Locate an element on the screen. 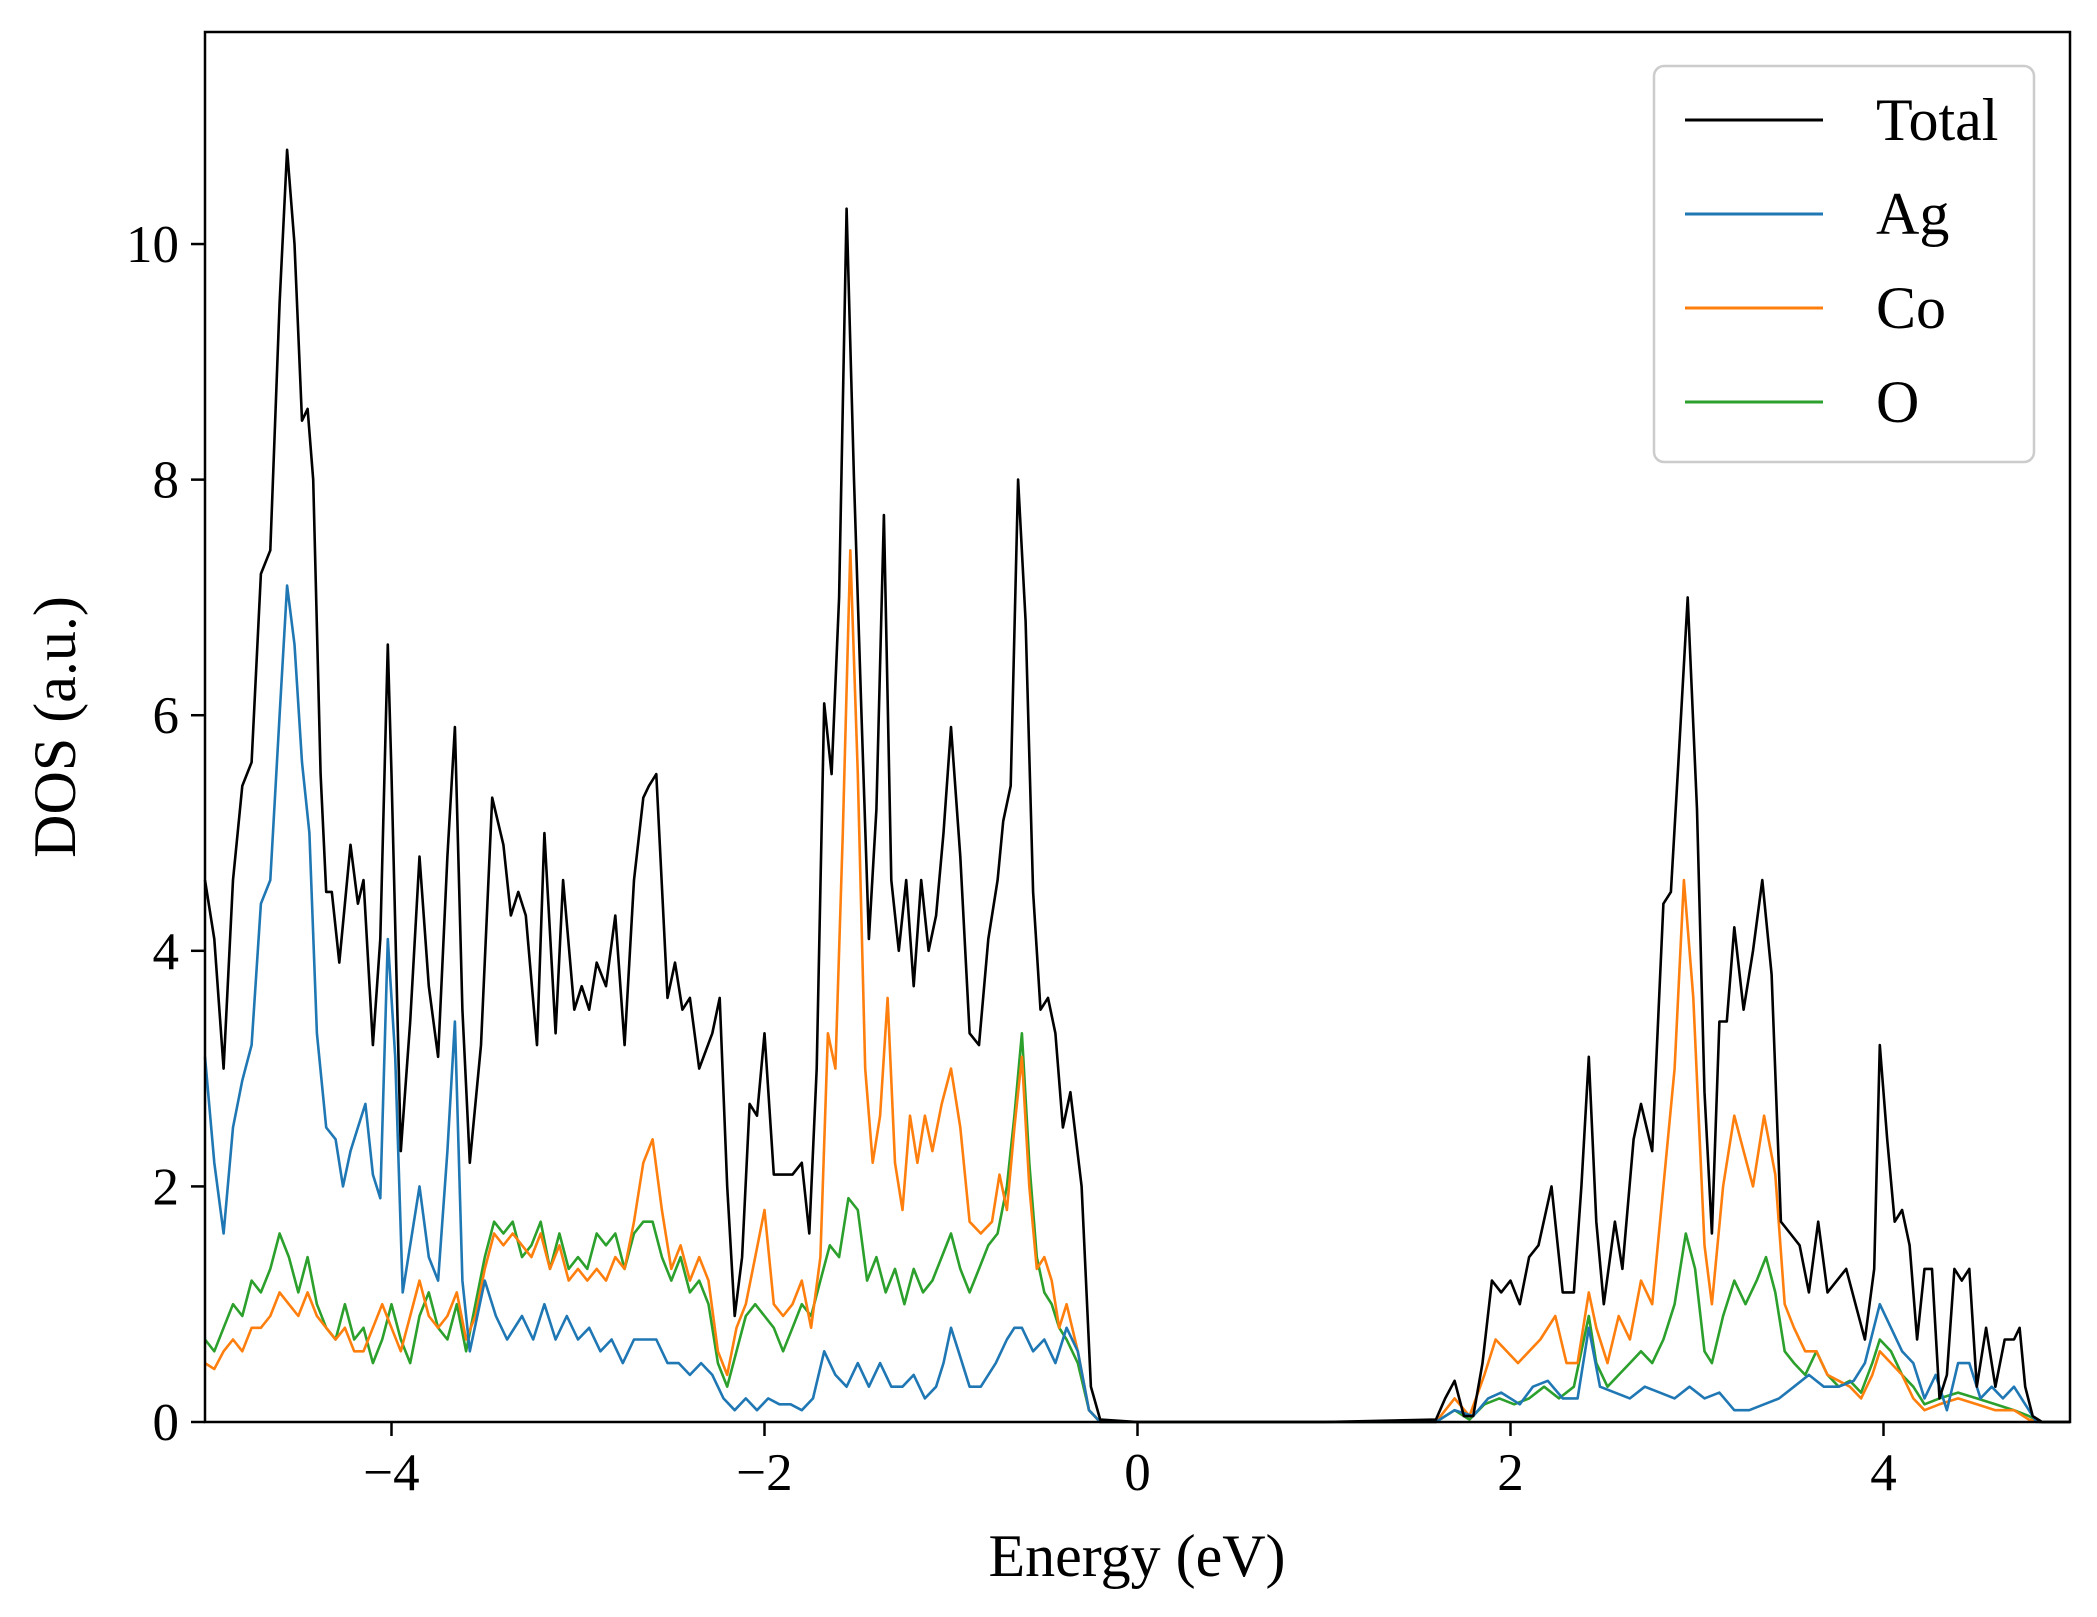 The image size is (2097, 1617). x-tick-label: 0 is located at coordinates (1137, 1473).